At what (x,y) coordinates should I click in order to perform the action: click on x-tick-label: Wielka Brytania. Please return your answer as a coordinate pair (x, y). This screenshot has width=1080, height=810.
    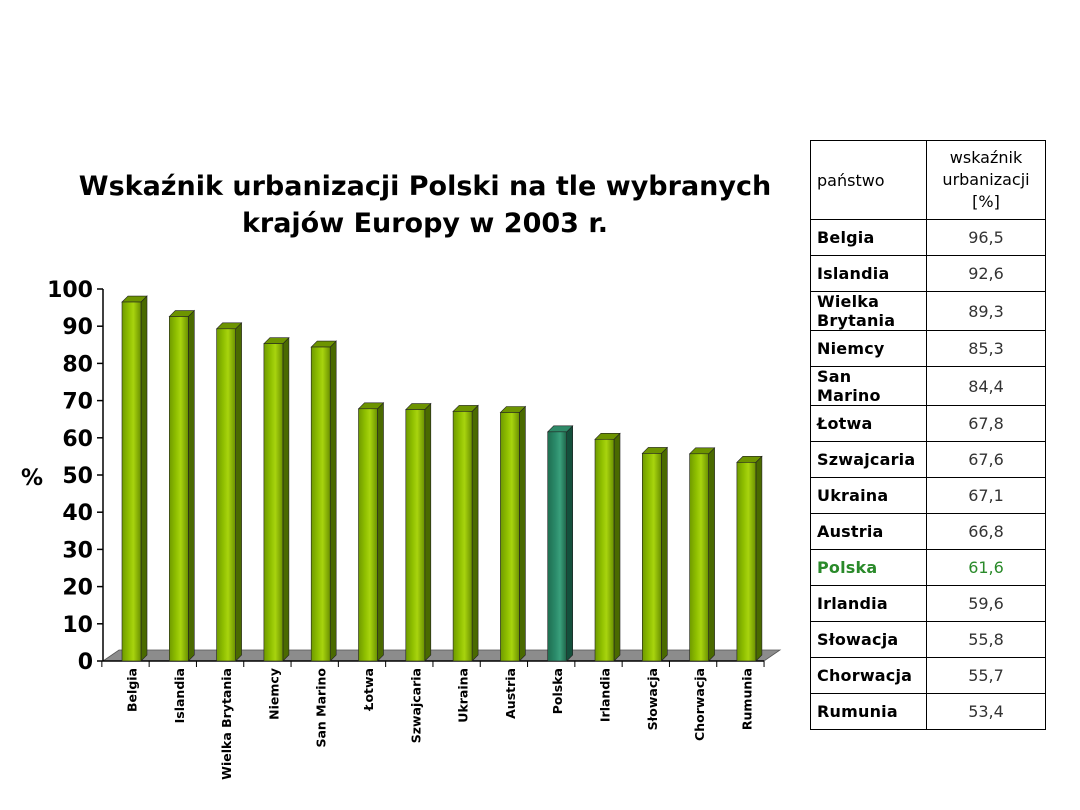
    Looking at the image, I should click on (226, 724).